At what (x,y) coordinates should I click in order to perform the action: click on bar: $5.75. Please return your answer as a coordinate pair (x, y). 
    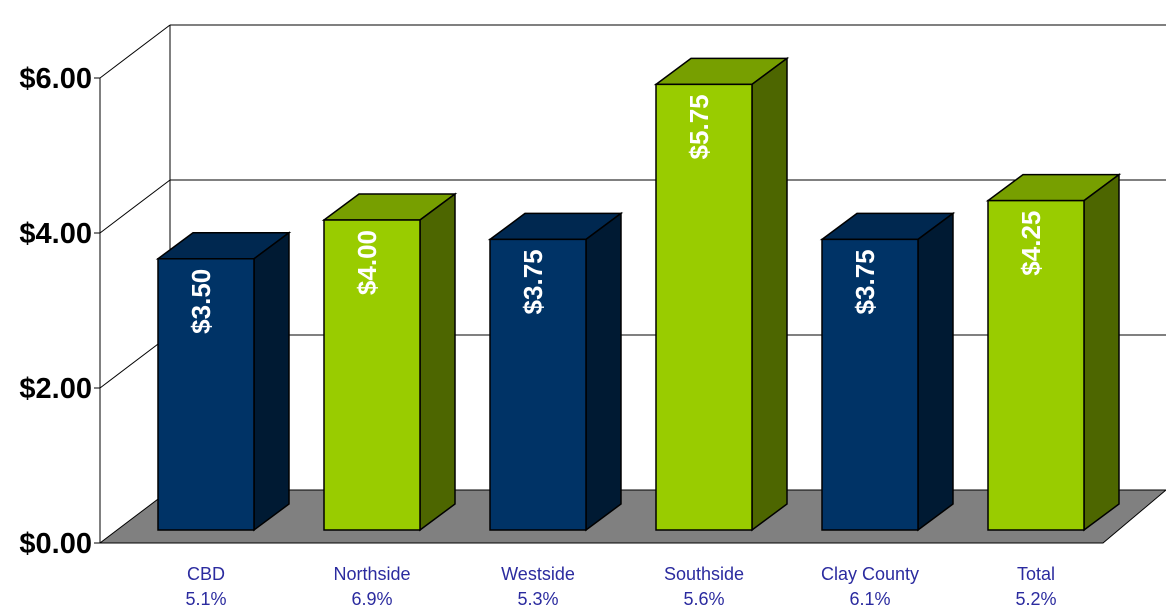
    Looking at the image, I should click on (721, 294).